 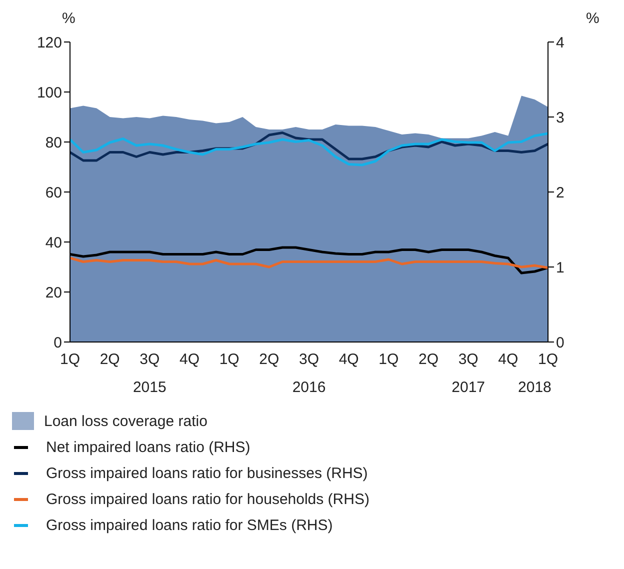 I want to click on legend-label: Loan loss coverage ratio, so click(x=126, y=421).